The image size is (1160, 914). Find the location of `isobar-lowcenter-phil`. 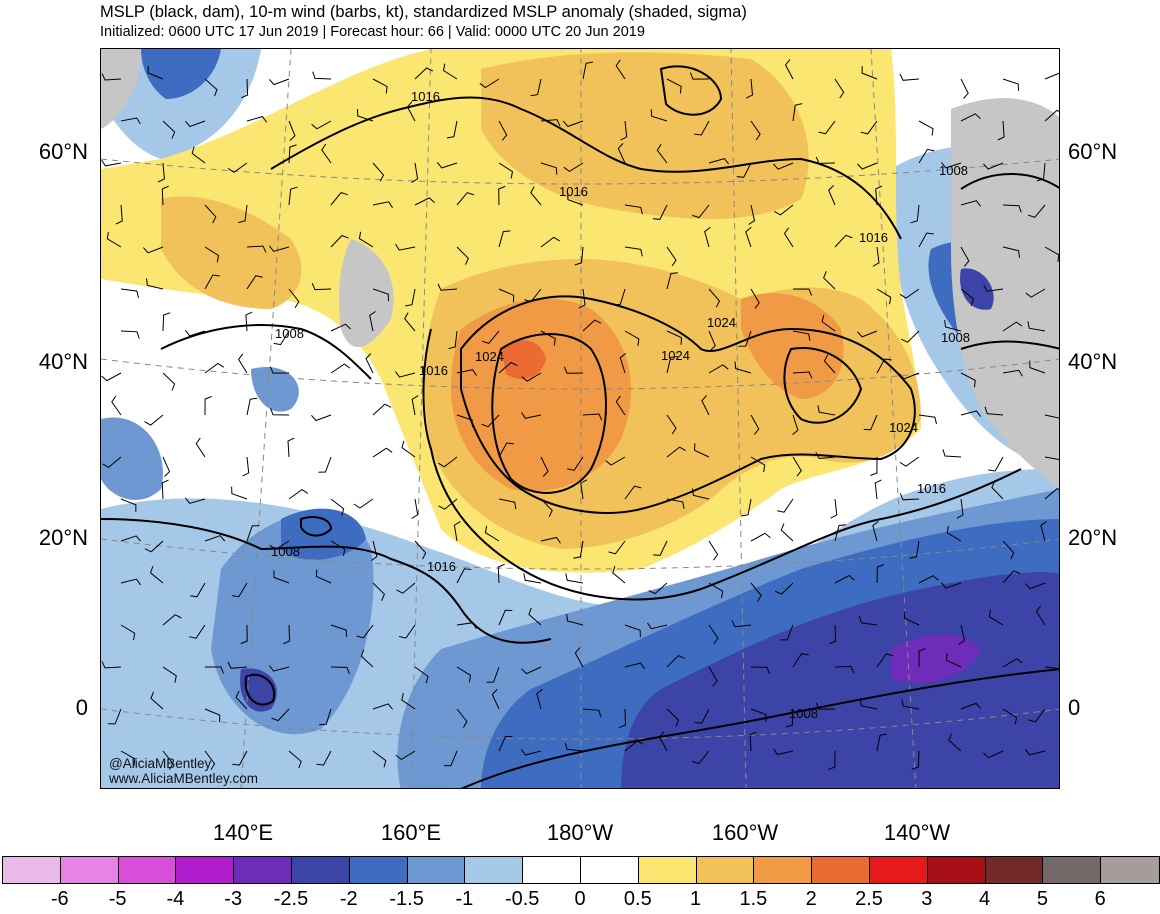

isobar-lowcenter-phil is located at coordinates (260, 689).